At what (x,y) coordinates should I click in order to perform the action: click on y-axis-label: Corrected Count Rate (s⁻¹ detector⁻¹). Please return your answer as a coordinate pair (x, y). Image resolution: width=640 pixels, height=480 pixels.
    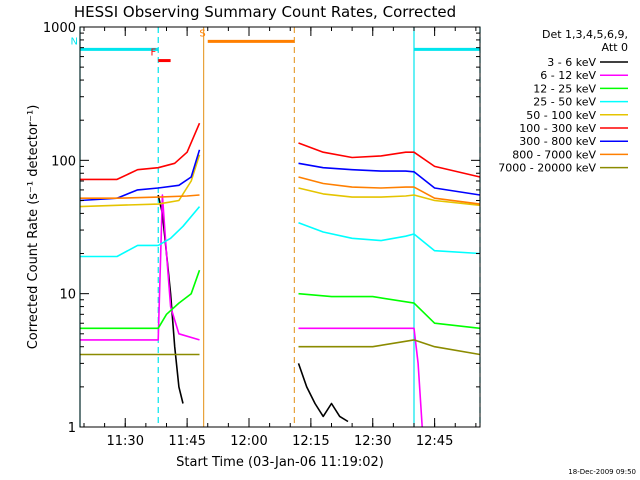
    Looking at the image, I should click on (33, 227).